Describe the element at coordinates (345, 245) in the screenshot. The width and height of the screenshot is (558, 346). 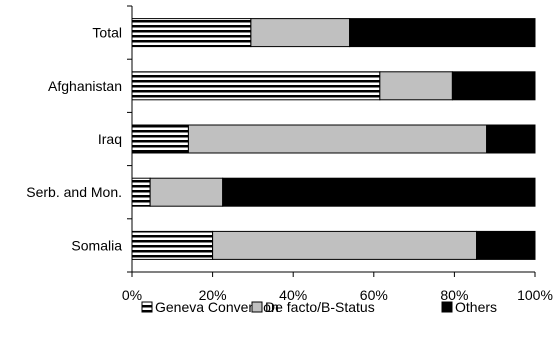
I see `bar-somalia-de-facto-b-status` at that location.